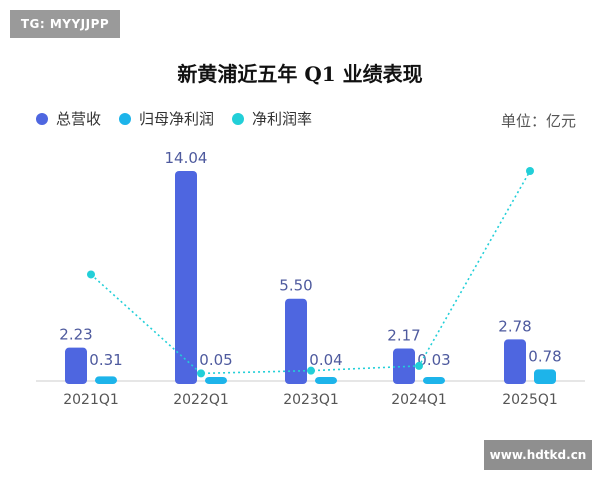  I want to click on data-label-profit: 0.04, so click(325, 360).